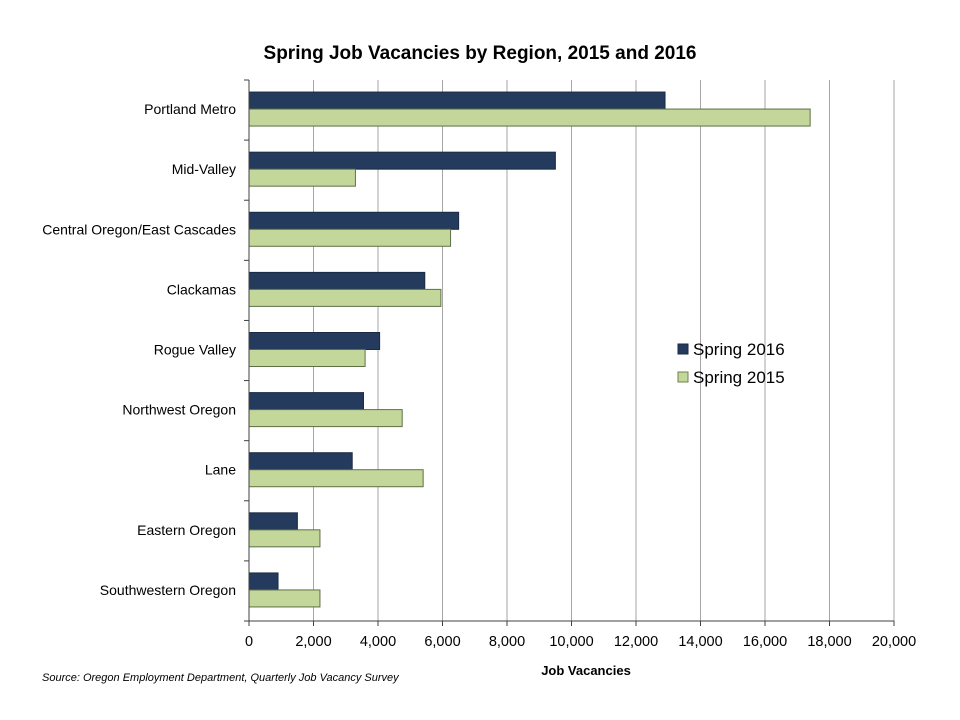 The width and height of the screenshot is (960, 720). Describe the element at coordinates (168, 590) in the screenshot. I see `category-label: Southwestern Oregon` at that location.